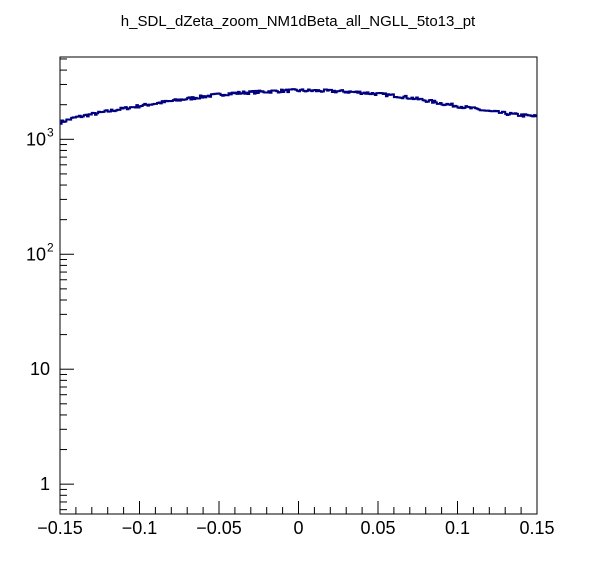 The height and width of the screenshot is (572, 596). I want to click on y-tick-label: 1, so click(45, 484).